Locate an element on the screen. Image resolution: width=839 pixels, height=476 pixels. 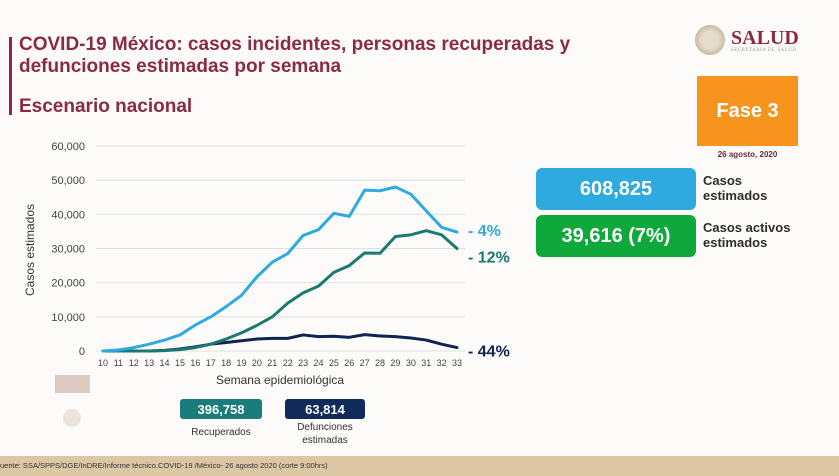
x-tick-label: 30 is located at coordinates (411, 363).